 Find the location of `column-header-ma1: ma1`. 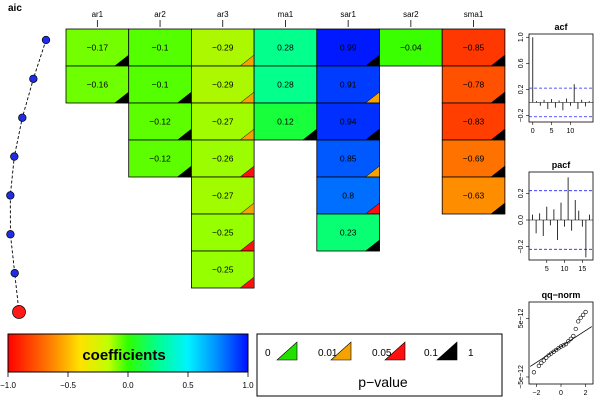

column-header-ma1: ma1 is located at coordinates (286, 14).